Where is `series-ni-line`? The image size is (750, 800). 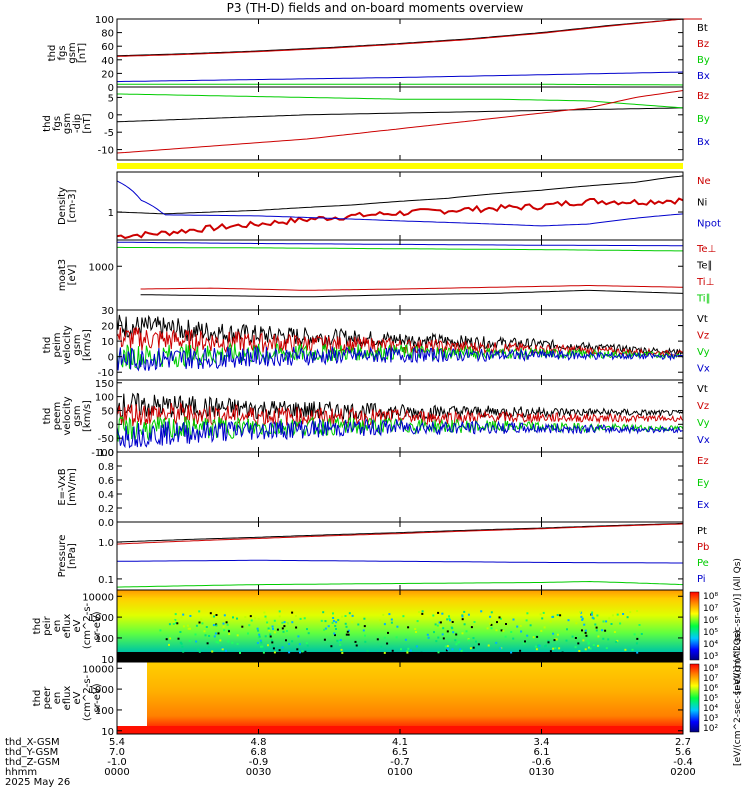 series-ni-line is located at coordinates (400, 195).